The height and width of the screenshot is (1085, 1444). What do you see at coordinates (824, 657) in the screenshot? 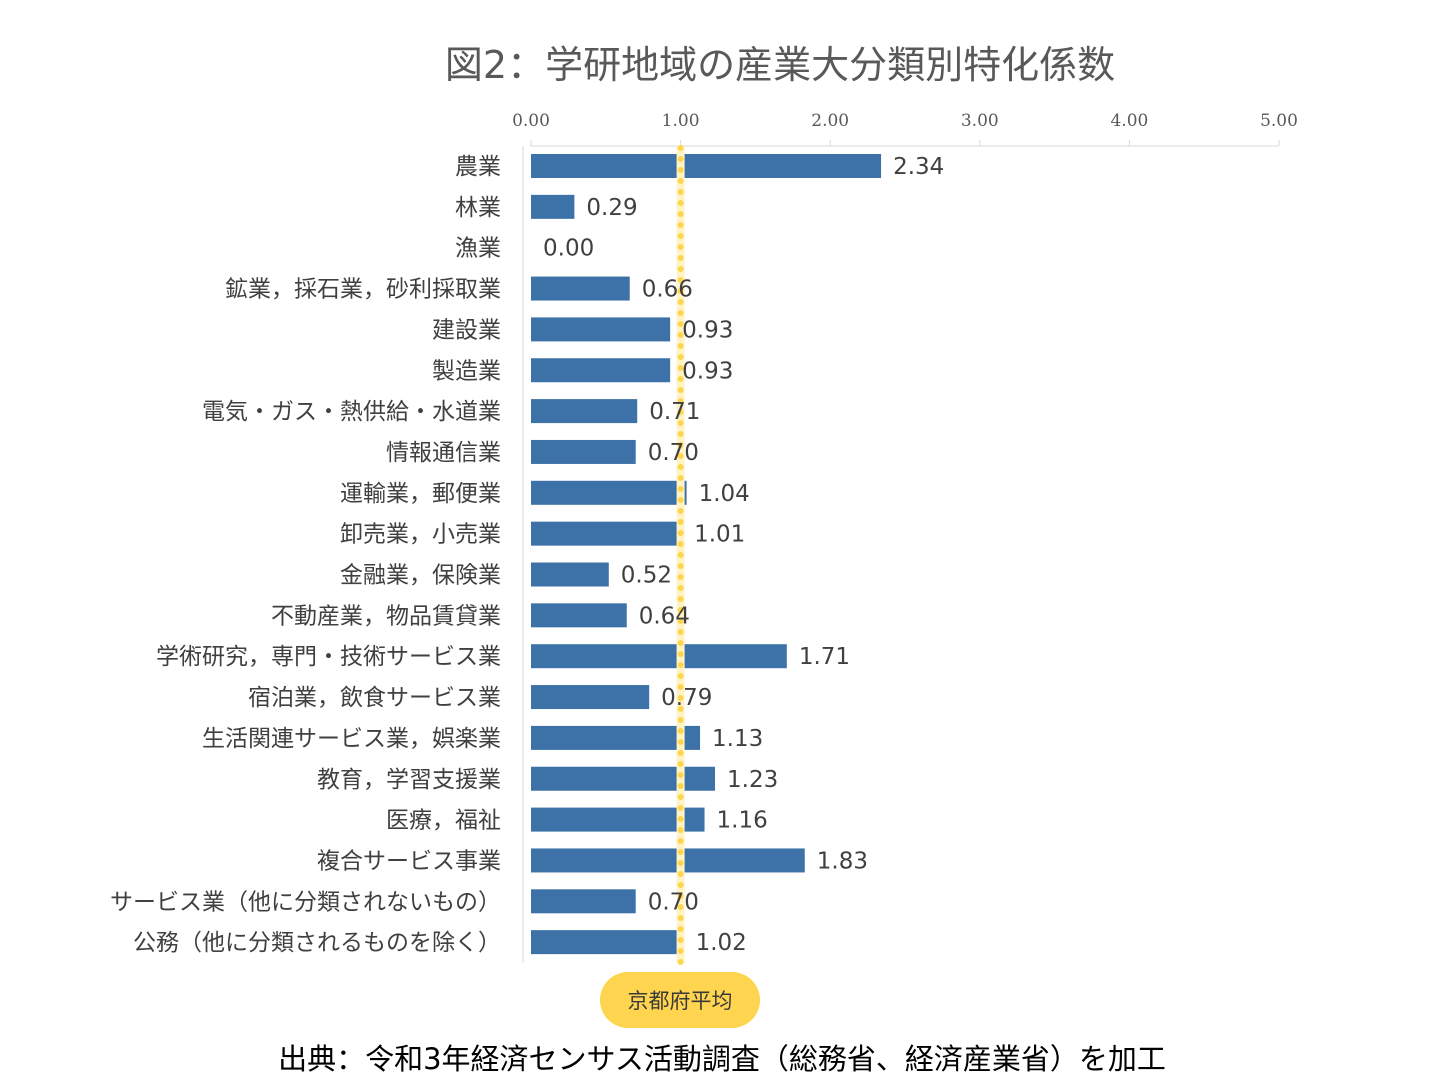
I see `data-label: 1.71` at bounding box center [824, 657].